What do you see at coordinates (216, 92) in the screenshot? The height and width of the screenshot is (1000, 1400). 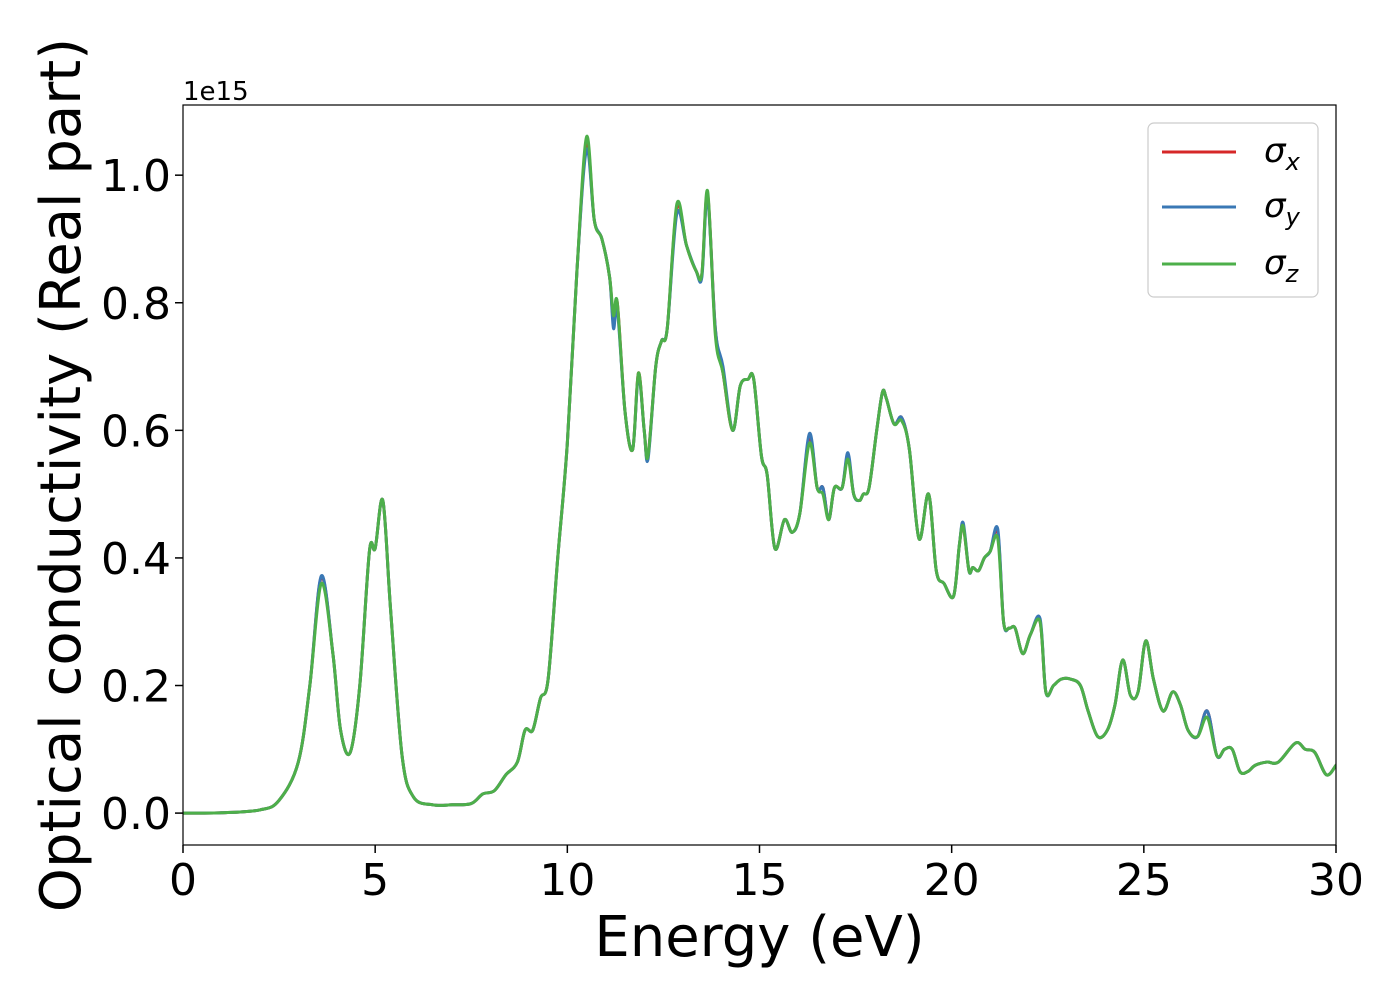 I see `offset-text: 1e15` at bounding box center [216, 92].